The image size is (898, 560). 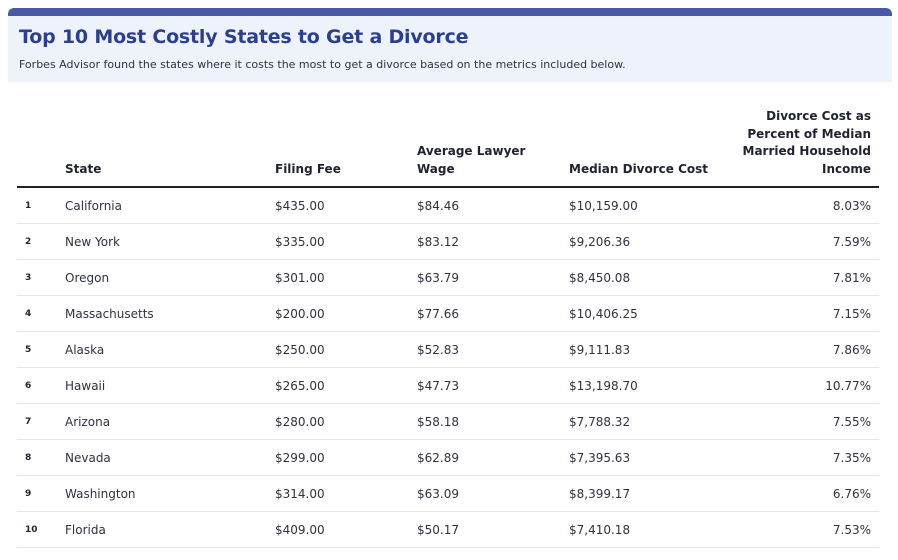 I want to click on cell-state: New York, so click(x=170, y=241).